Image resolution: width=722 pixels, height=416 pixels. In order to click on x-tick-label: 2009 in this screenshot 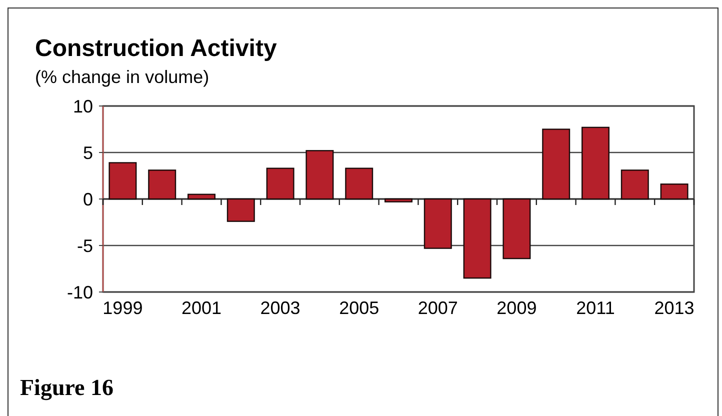, I will do `click(516, 308)`.